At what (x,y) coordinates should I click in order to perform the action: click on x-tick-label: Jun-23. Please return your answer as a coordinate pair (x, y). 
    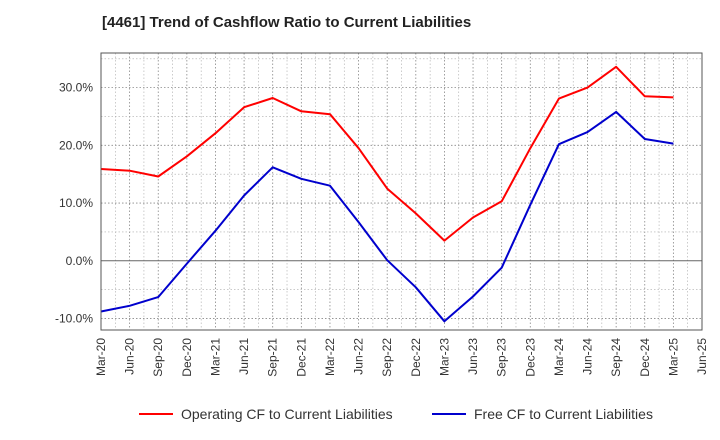
    Looking at the image, I should click on (473, 356).